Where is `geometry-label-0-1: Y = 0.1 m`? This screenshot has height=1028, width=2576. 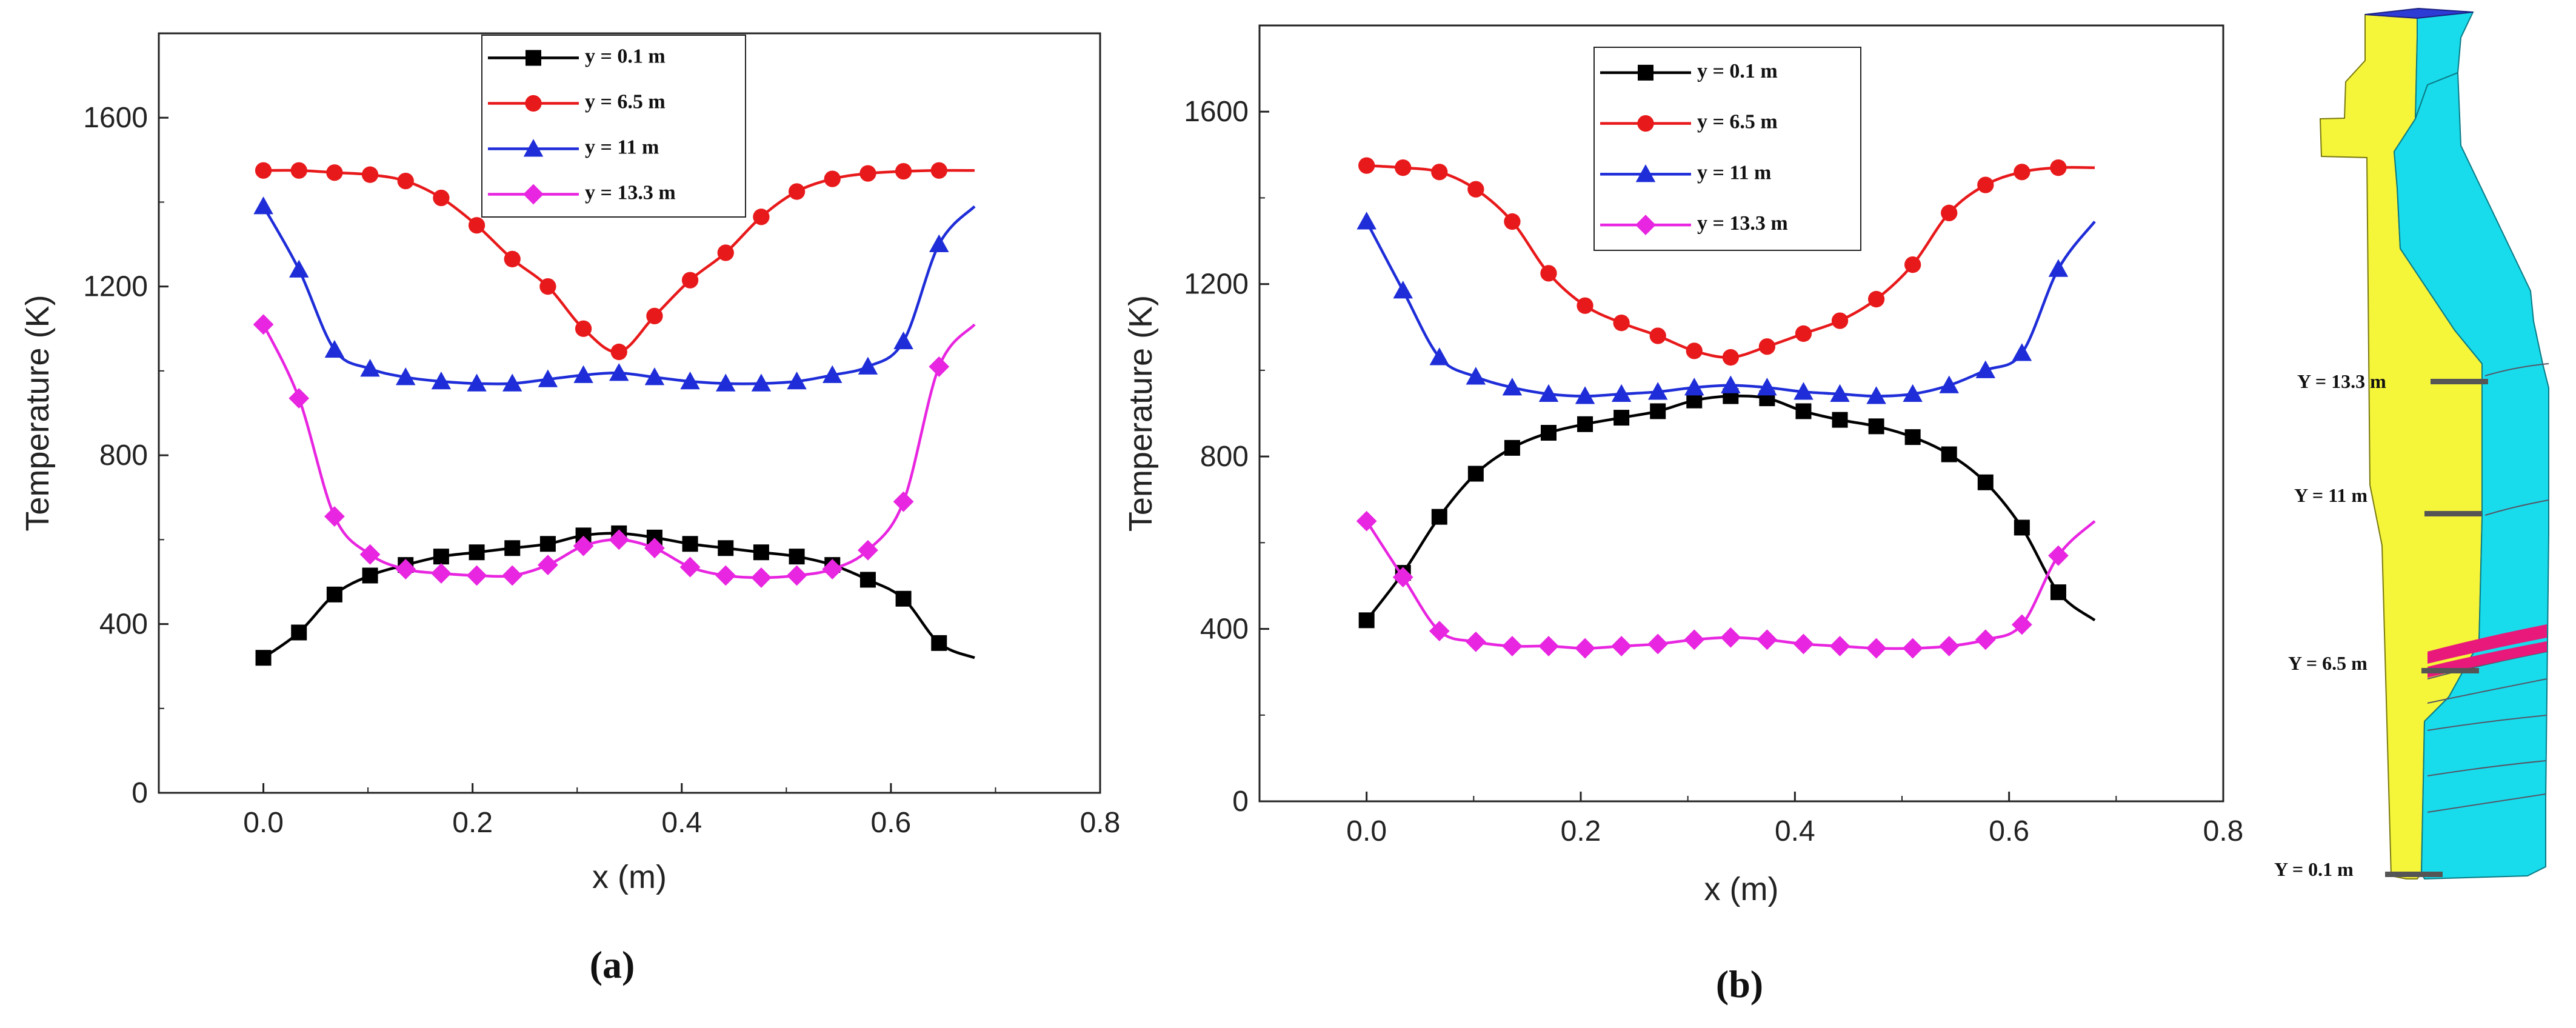 geometry-label-0-1: Y = 0.1 m is located at coordinates (2314, 869).